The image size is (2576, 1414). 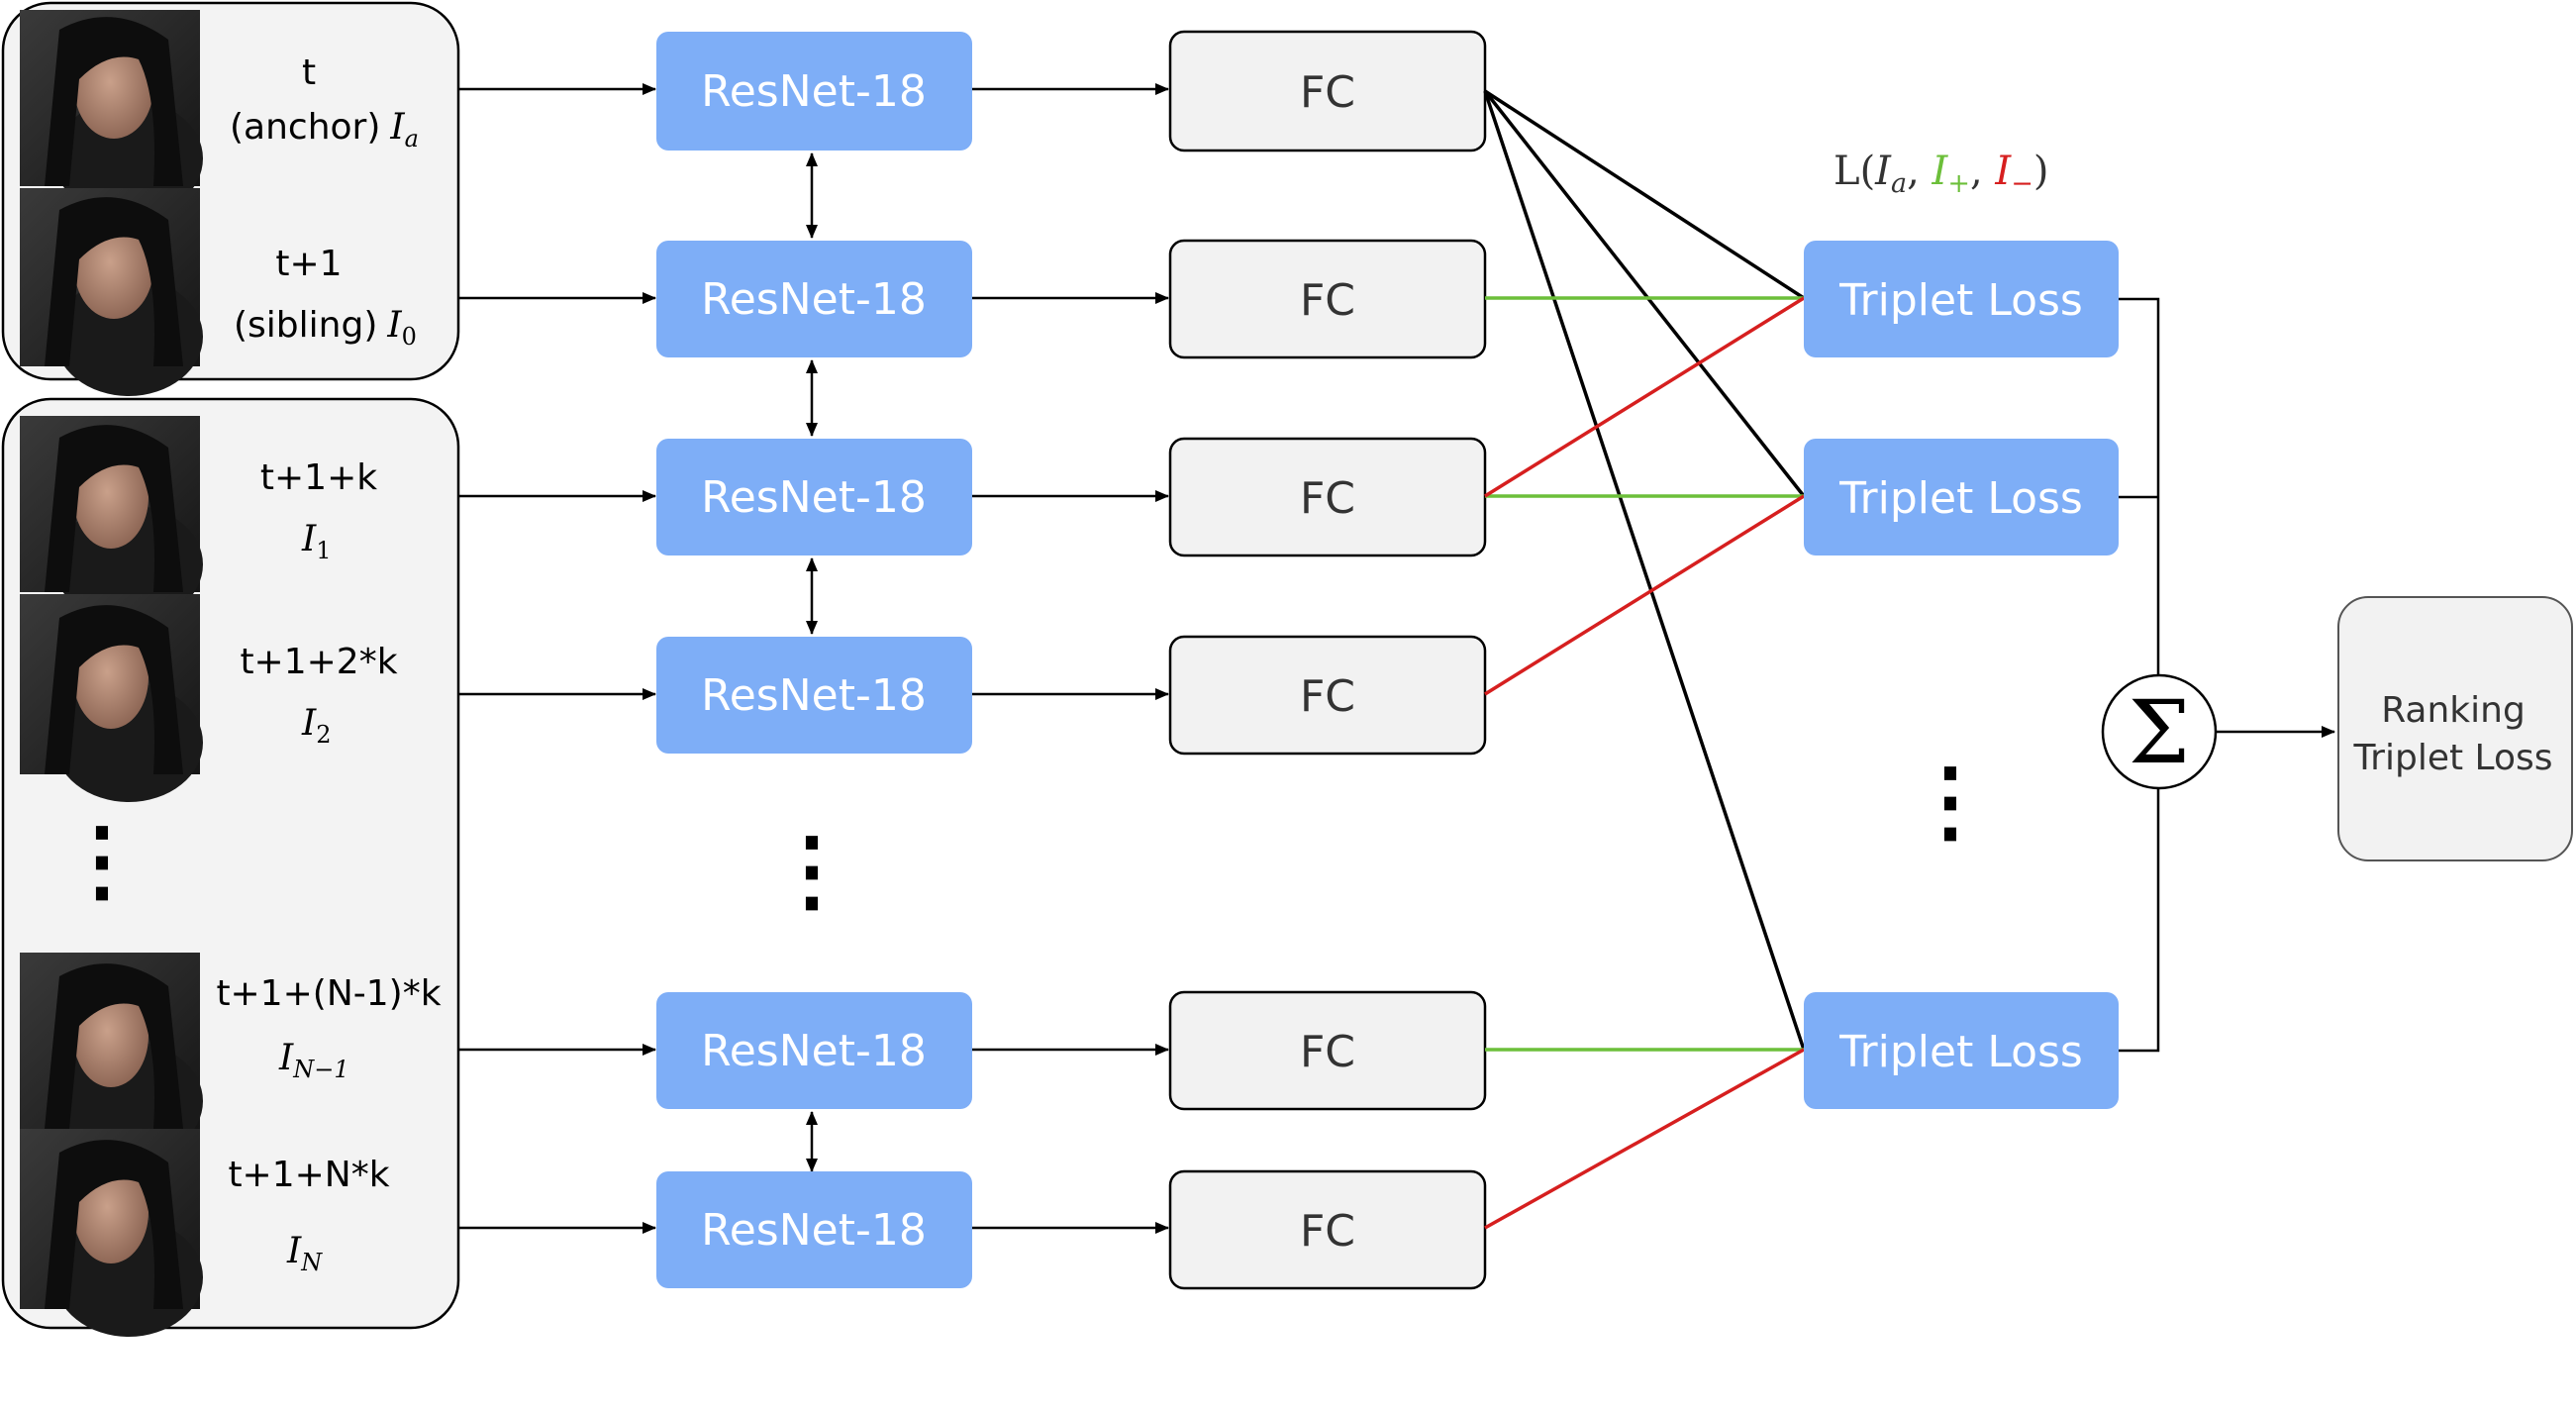 I want to click on ranking-triplet-loss-box, so click(x=2455, y=728).